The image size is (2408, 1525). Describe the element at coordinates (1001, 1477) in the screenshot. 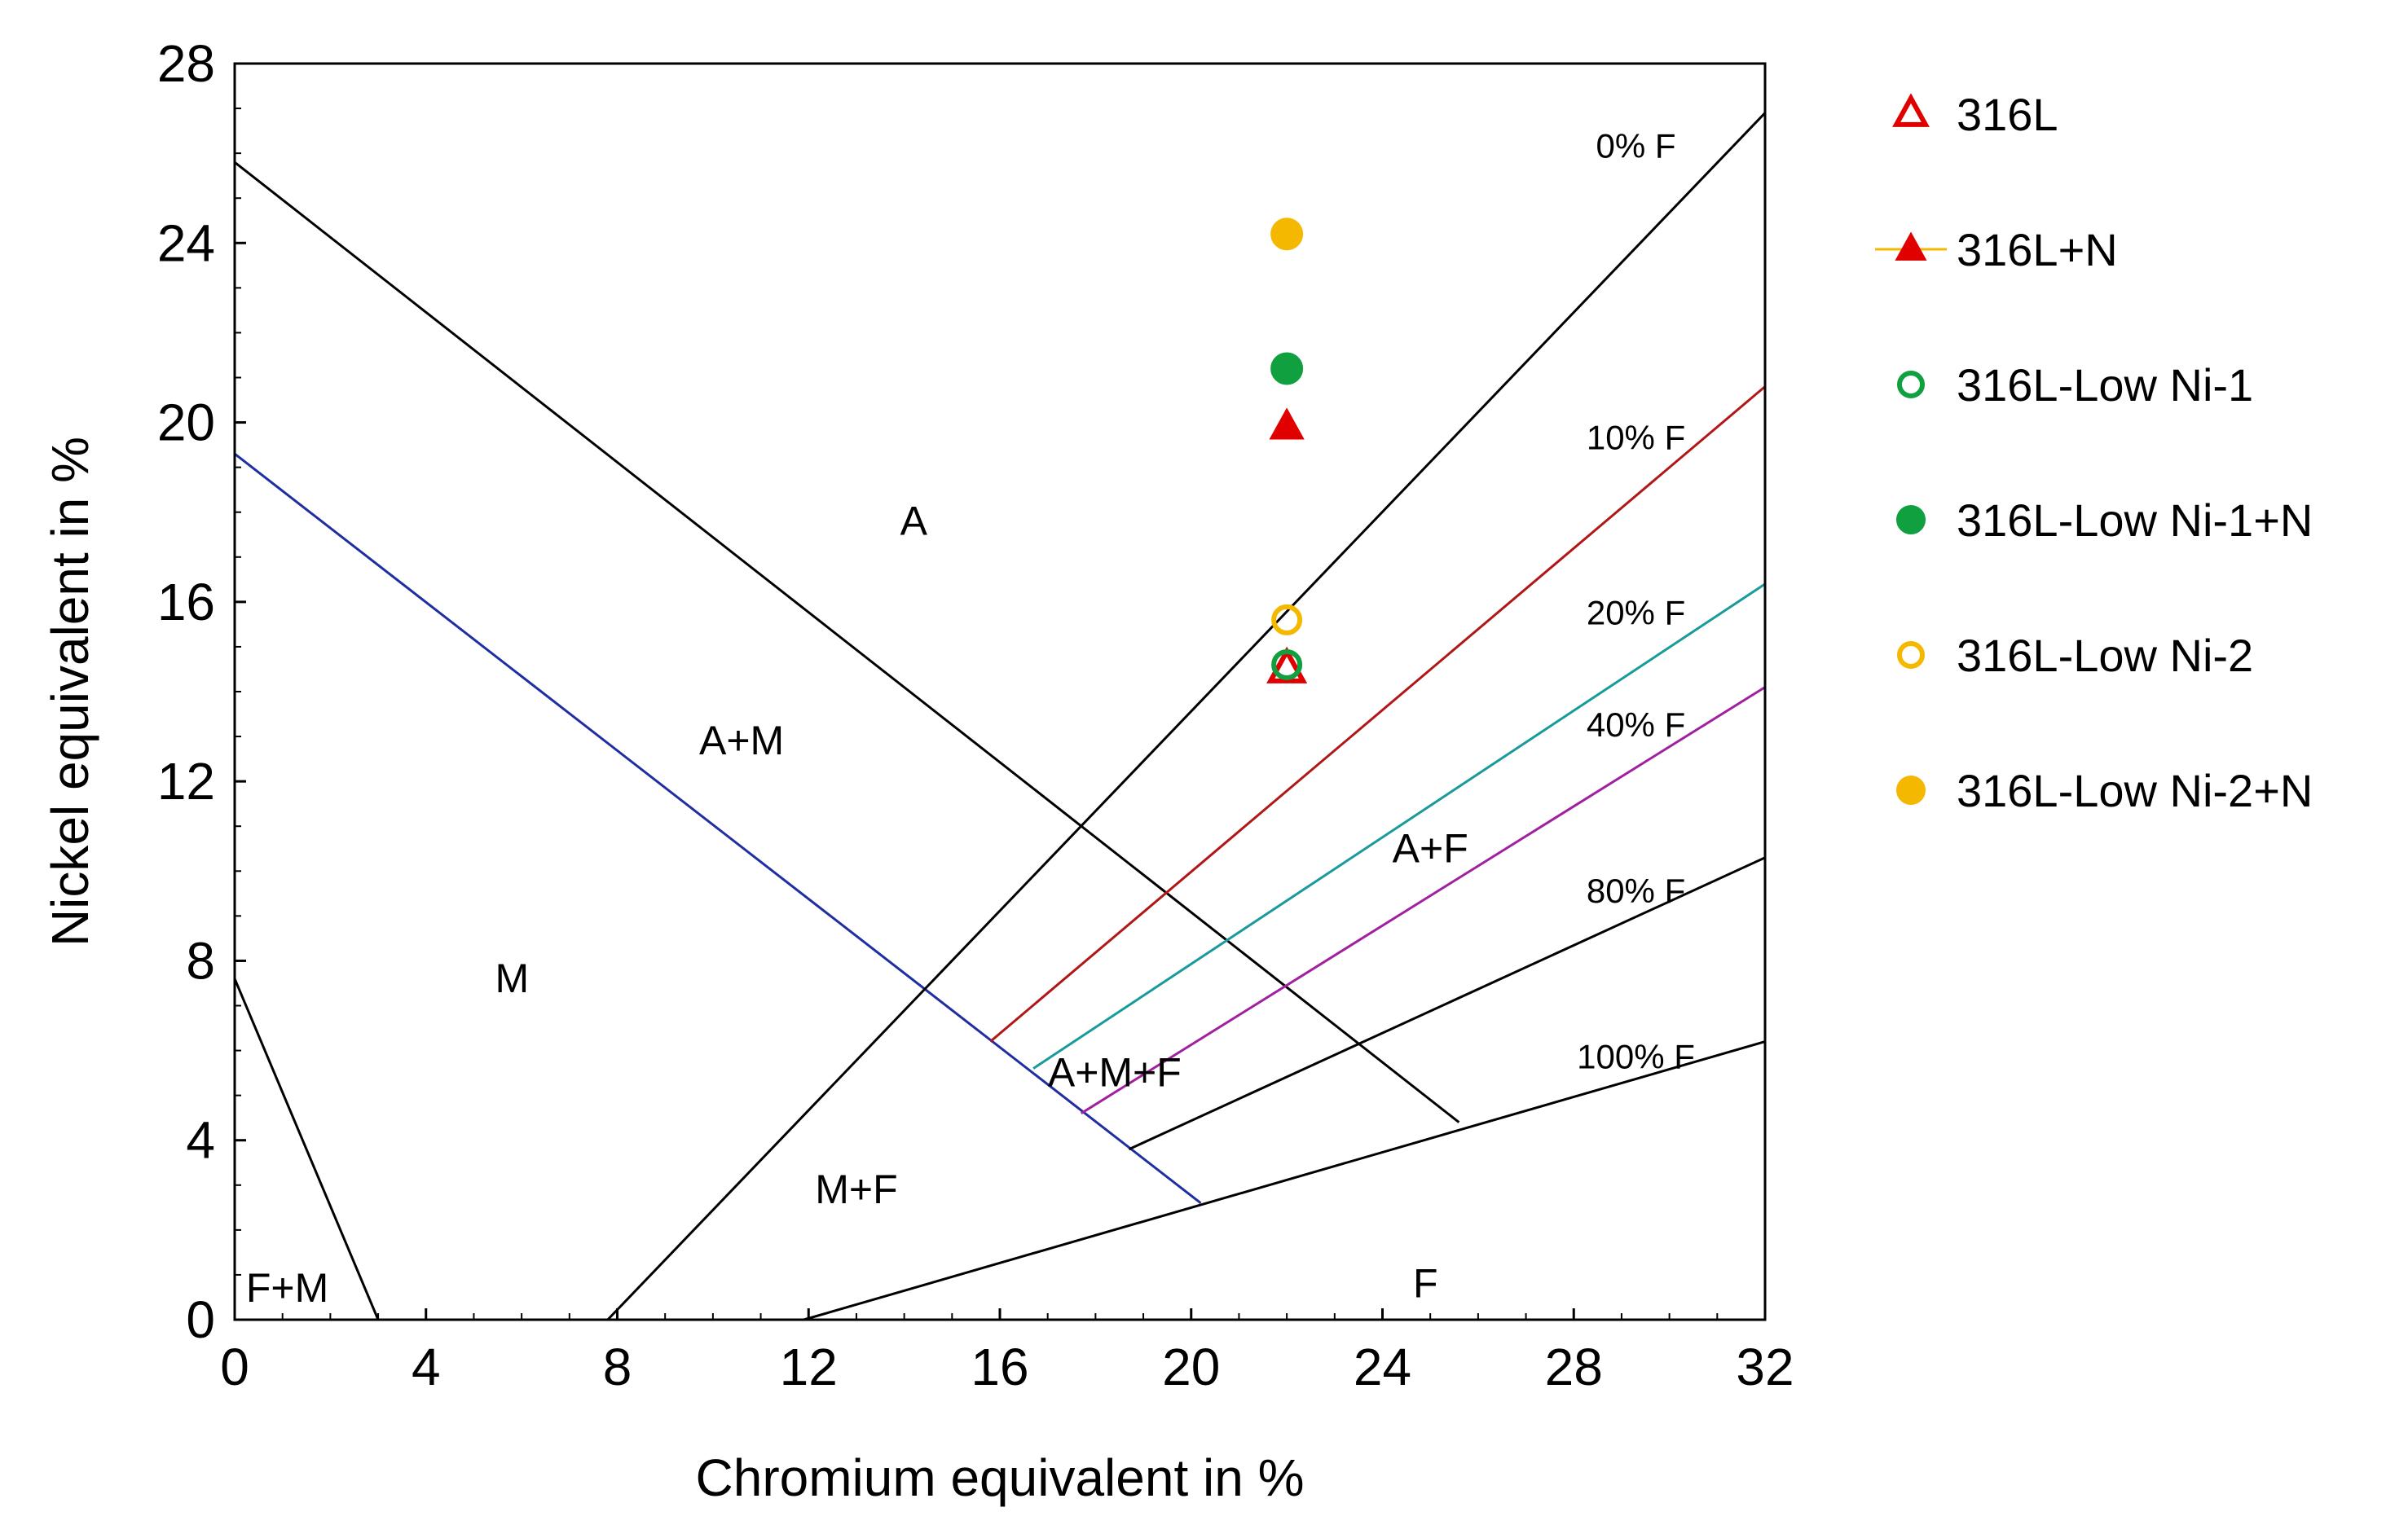

I see `x-axis-title: Chromium equivalent in %` at that location.